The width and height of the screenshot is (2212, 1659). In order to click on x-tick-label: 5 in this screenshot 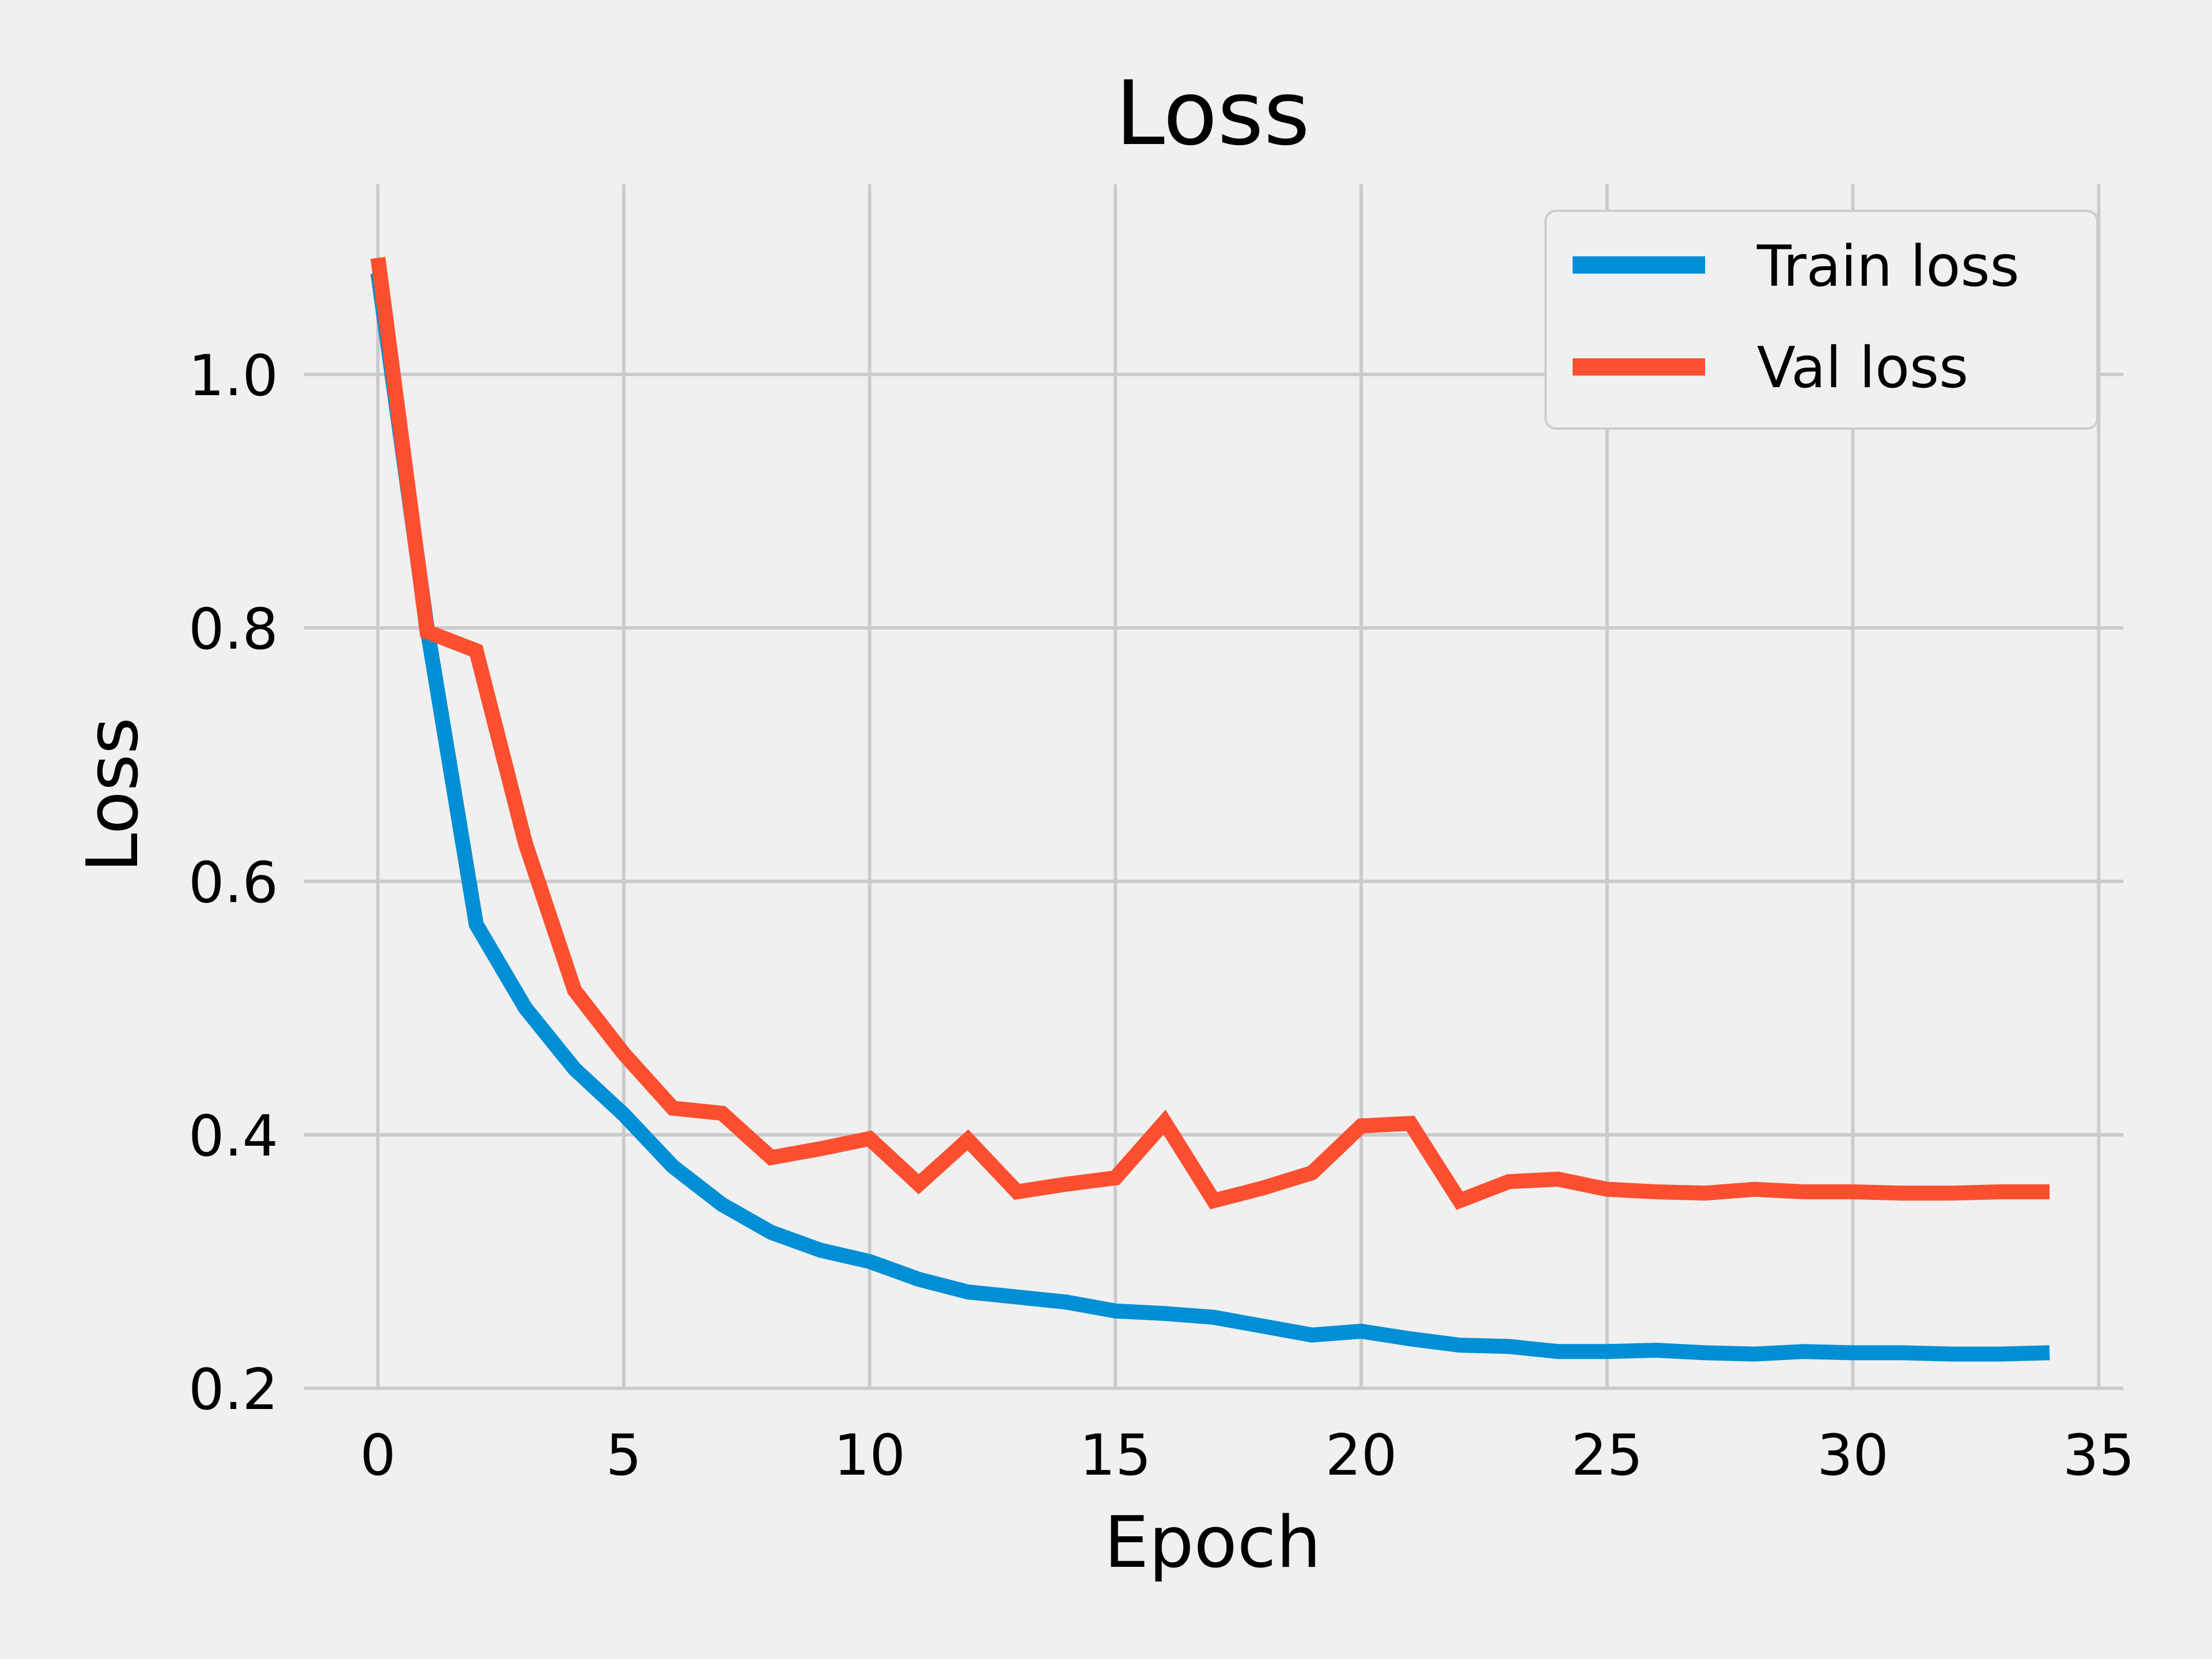, I will do `click(624, 1455)`.